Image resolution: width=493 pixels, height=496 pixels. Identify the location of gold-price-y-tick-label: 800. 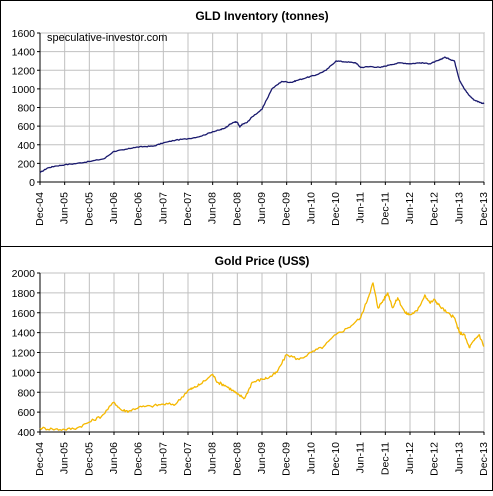
(26, 393).